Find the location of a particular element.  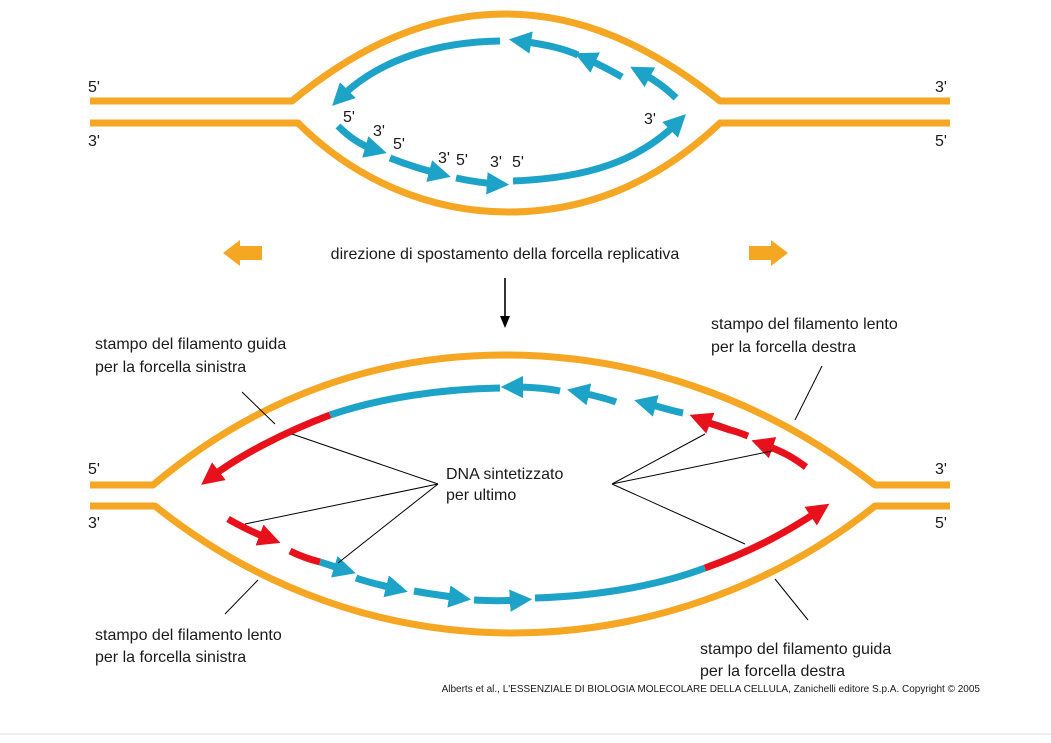

top-end-labels: 5' 3' 3' 5' 5' 3' 5' 3' 5' 3' 5' 3' is located at coordinates (517, 125).